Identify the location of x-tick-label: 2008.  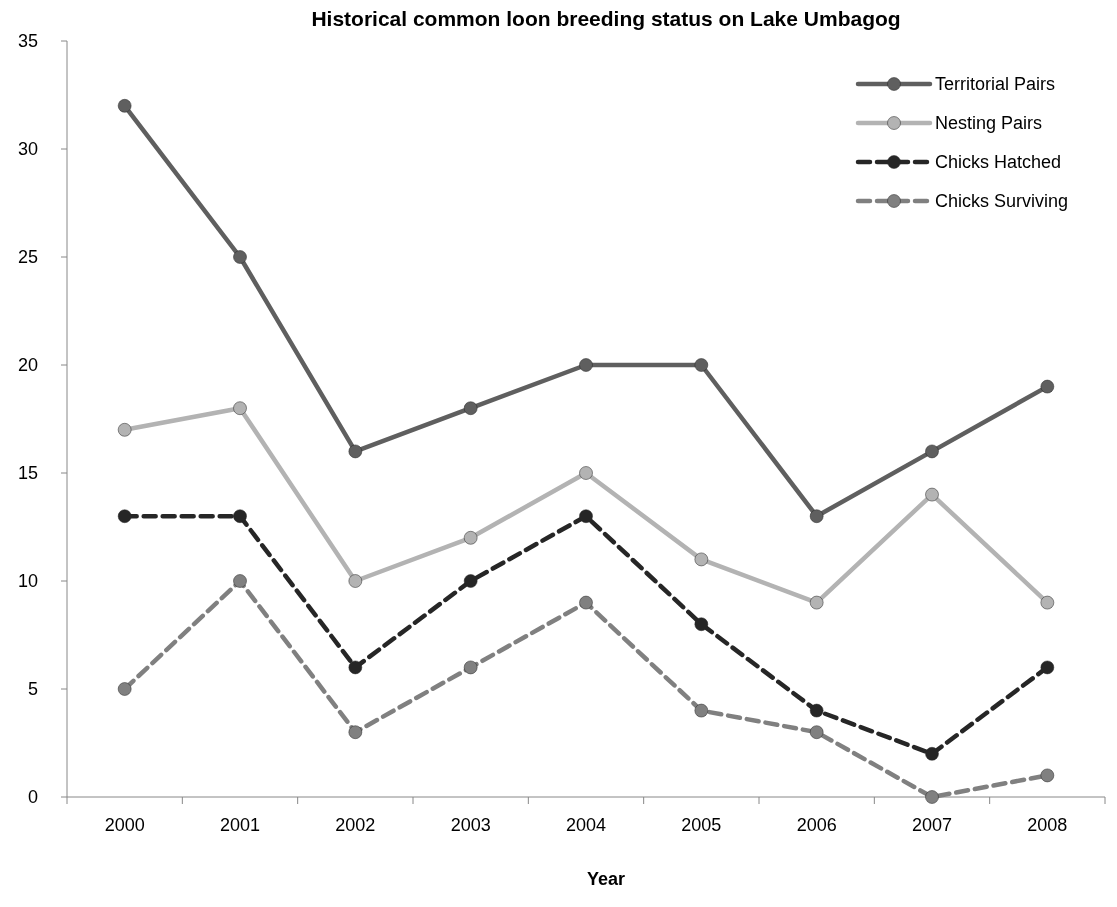
(1047, 825).